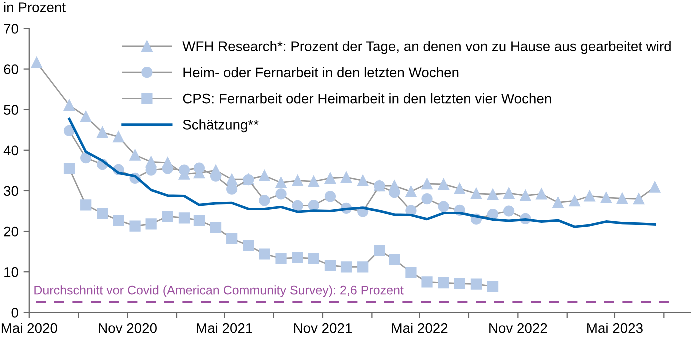  I want to click on x-tick-label: Mai 2022, so click(420, 328).